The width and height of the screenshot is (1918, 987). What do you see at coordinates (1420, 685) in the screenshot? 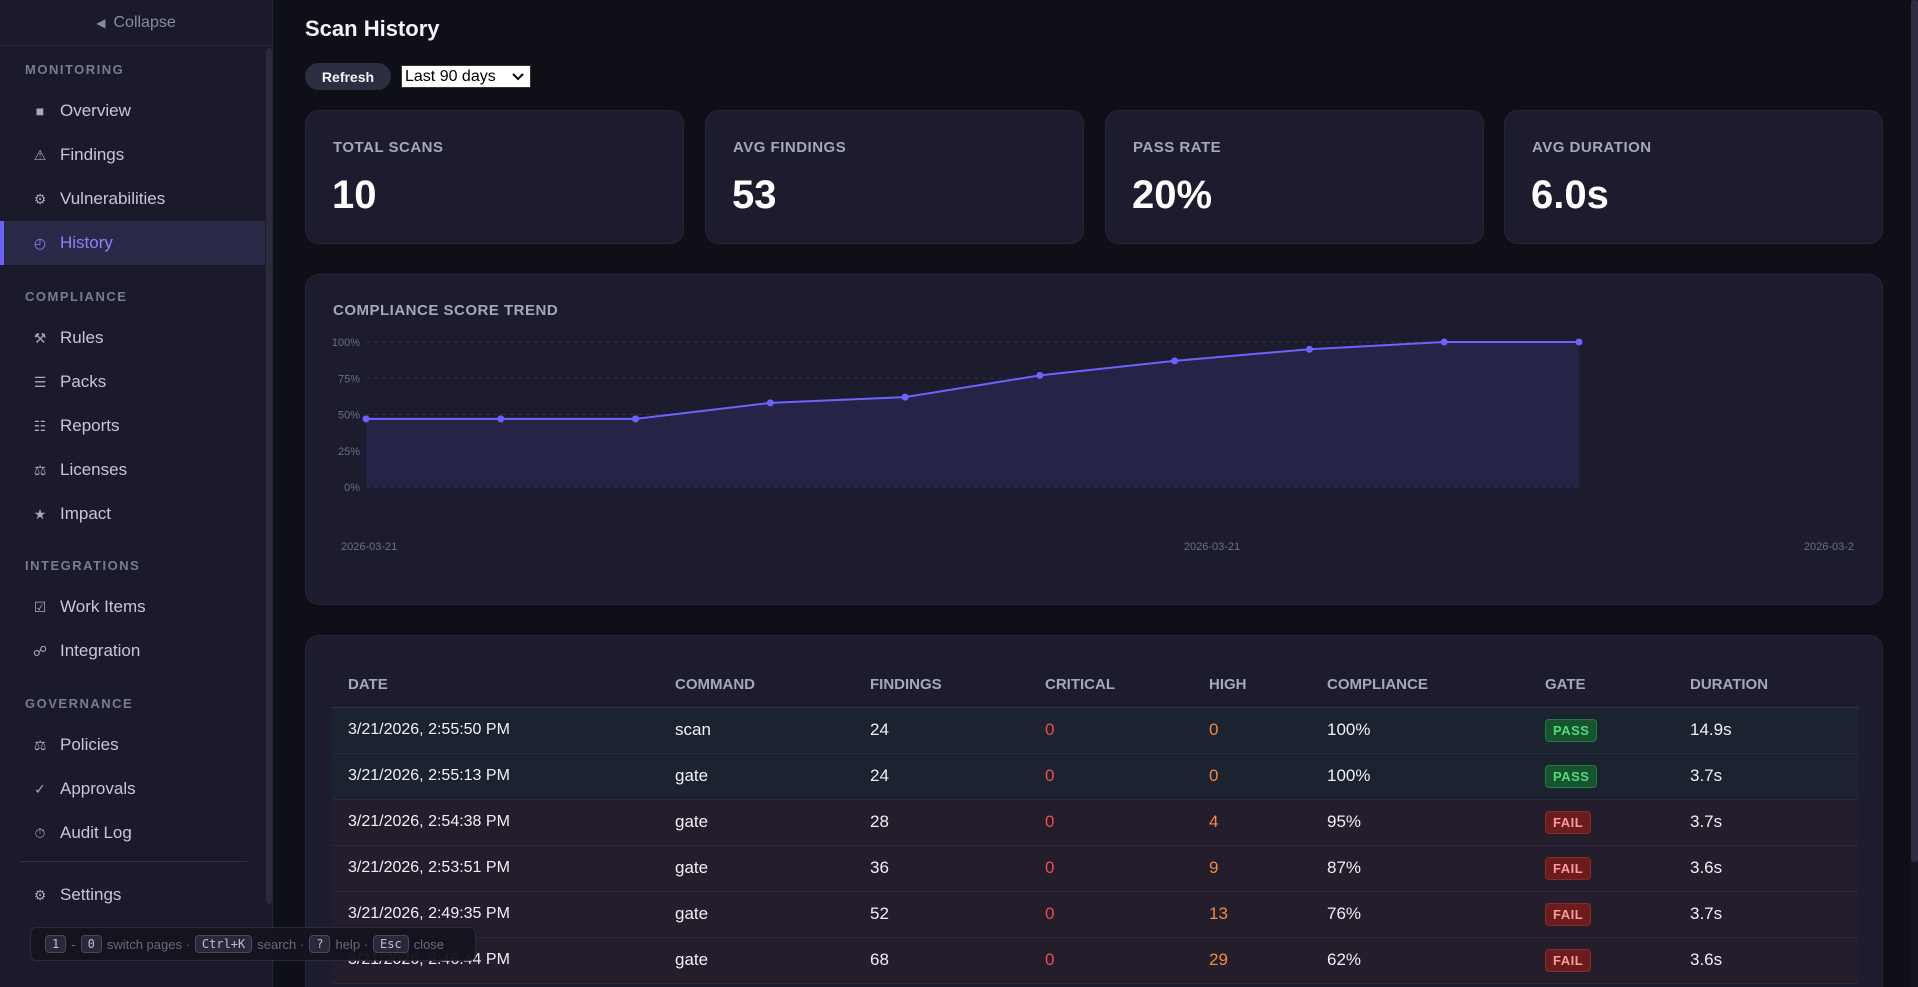
I see `column-header-compliance: COMPLIANCE` at bounding box center [1420, 685].